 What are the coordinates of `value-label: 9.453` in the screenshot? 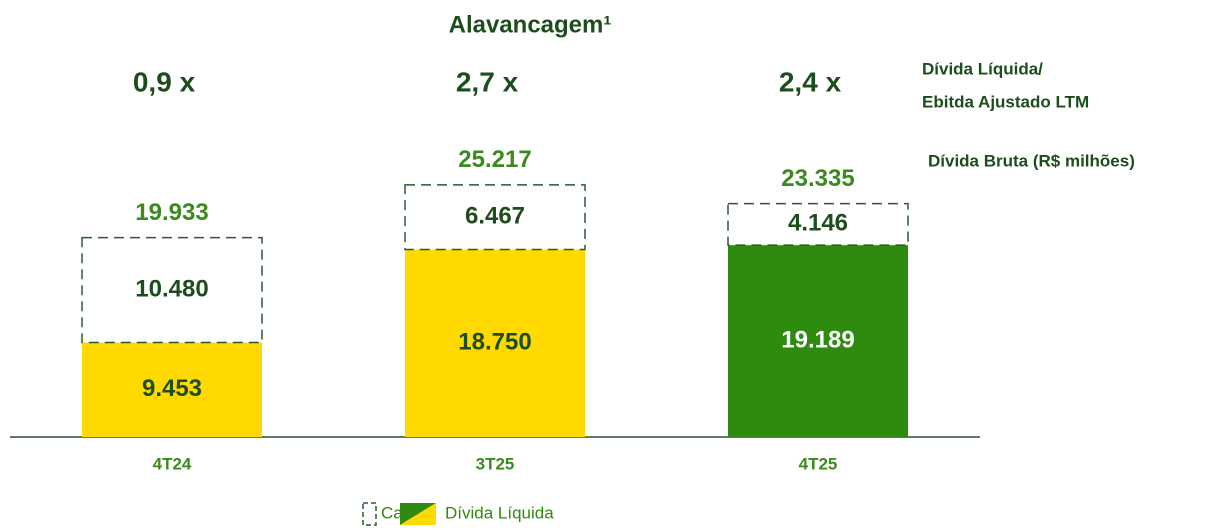 It's located at (172, 388).